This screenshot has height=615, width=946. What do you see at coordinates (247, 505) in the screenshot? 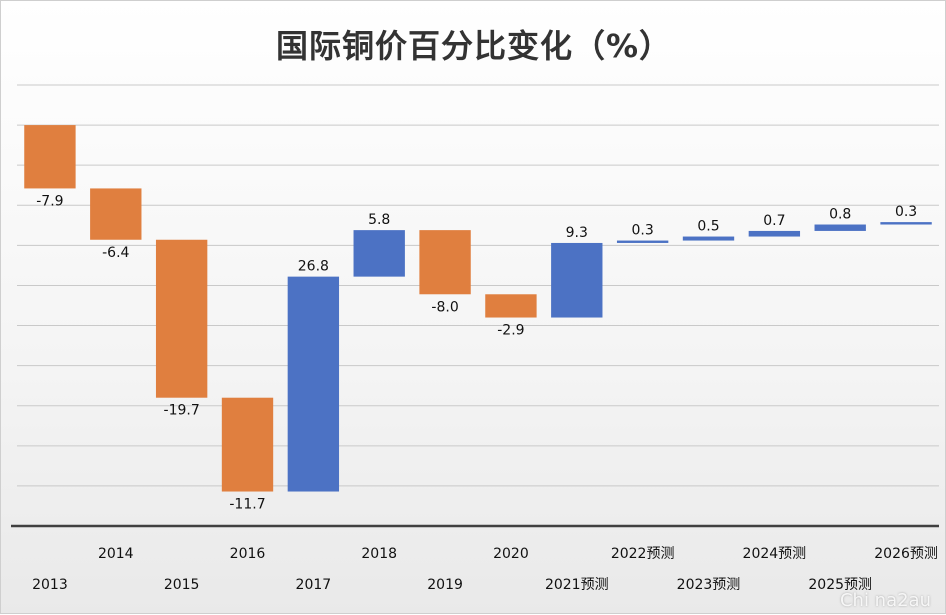
I see `data-label: -11.7` at bounding box center [247, 505].